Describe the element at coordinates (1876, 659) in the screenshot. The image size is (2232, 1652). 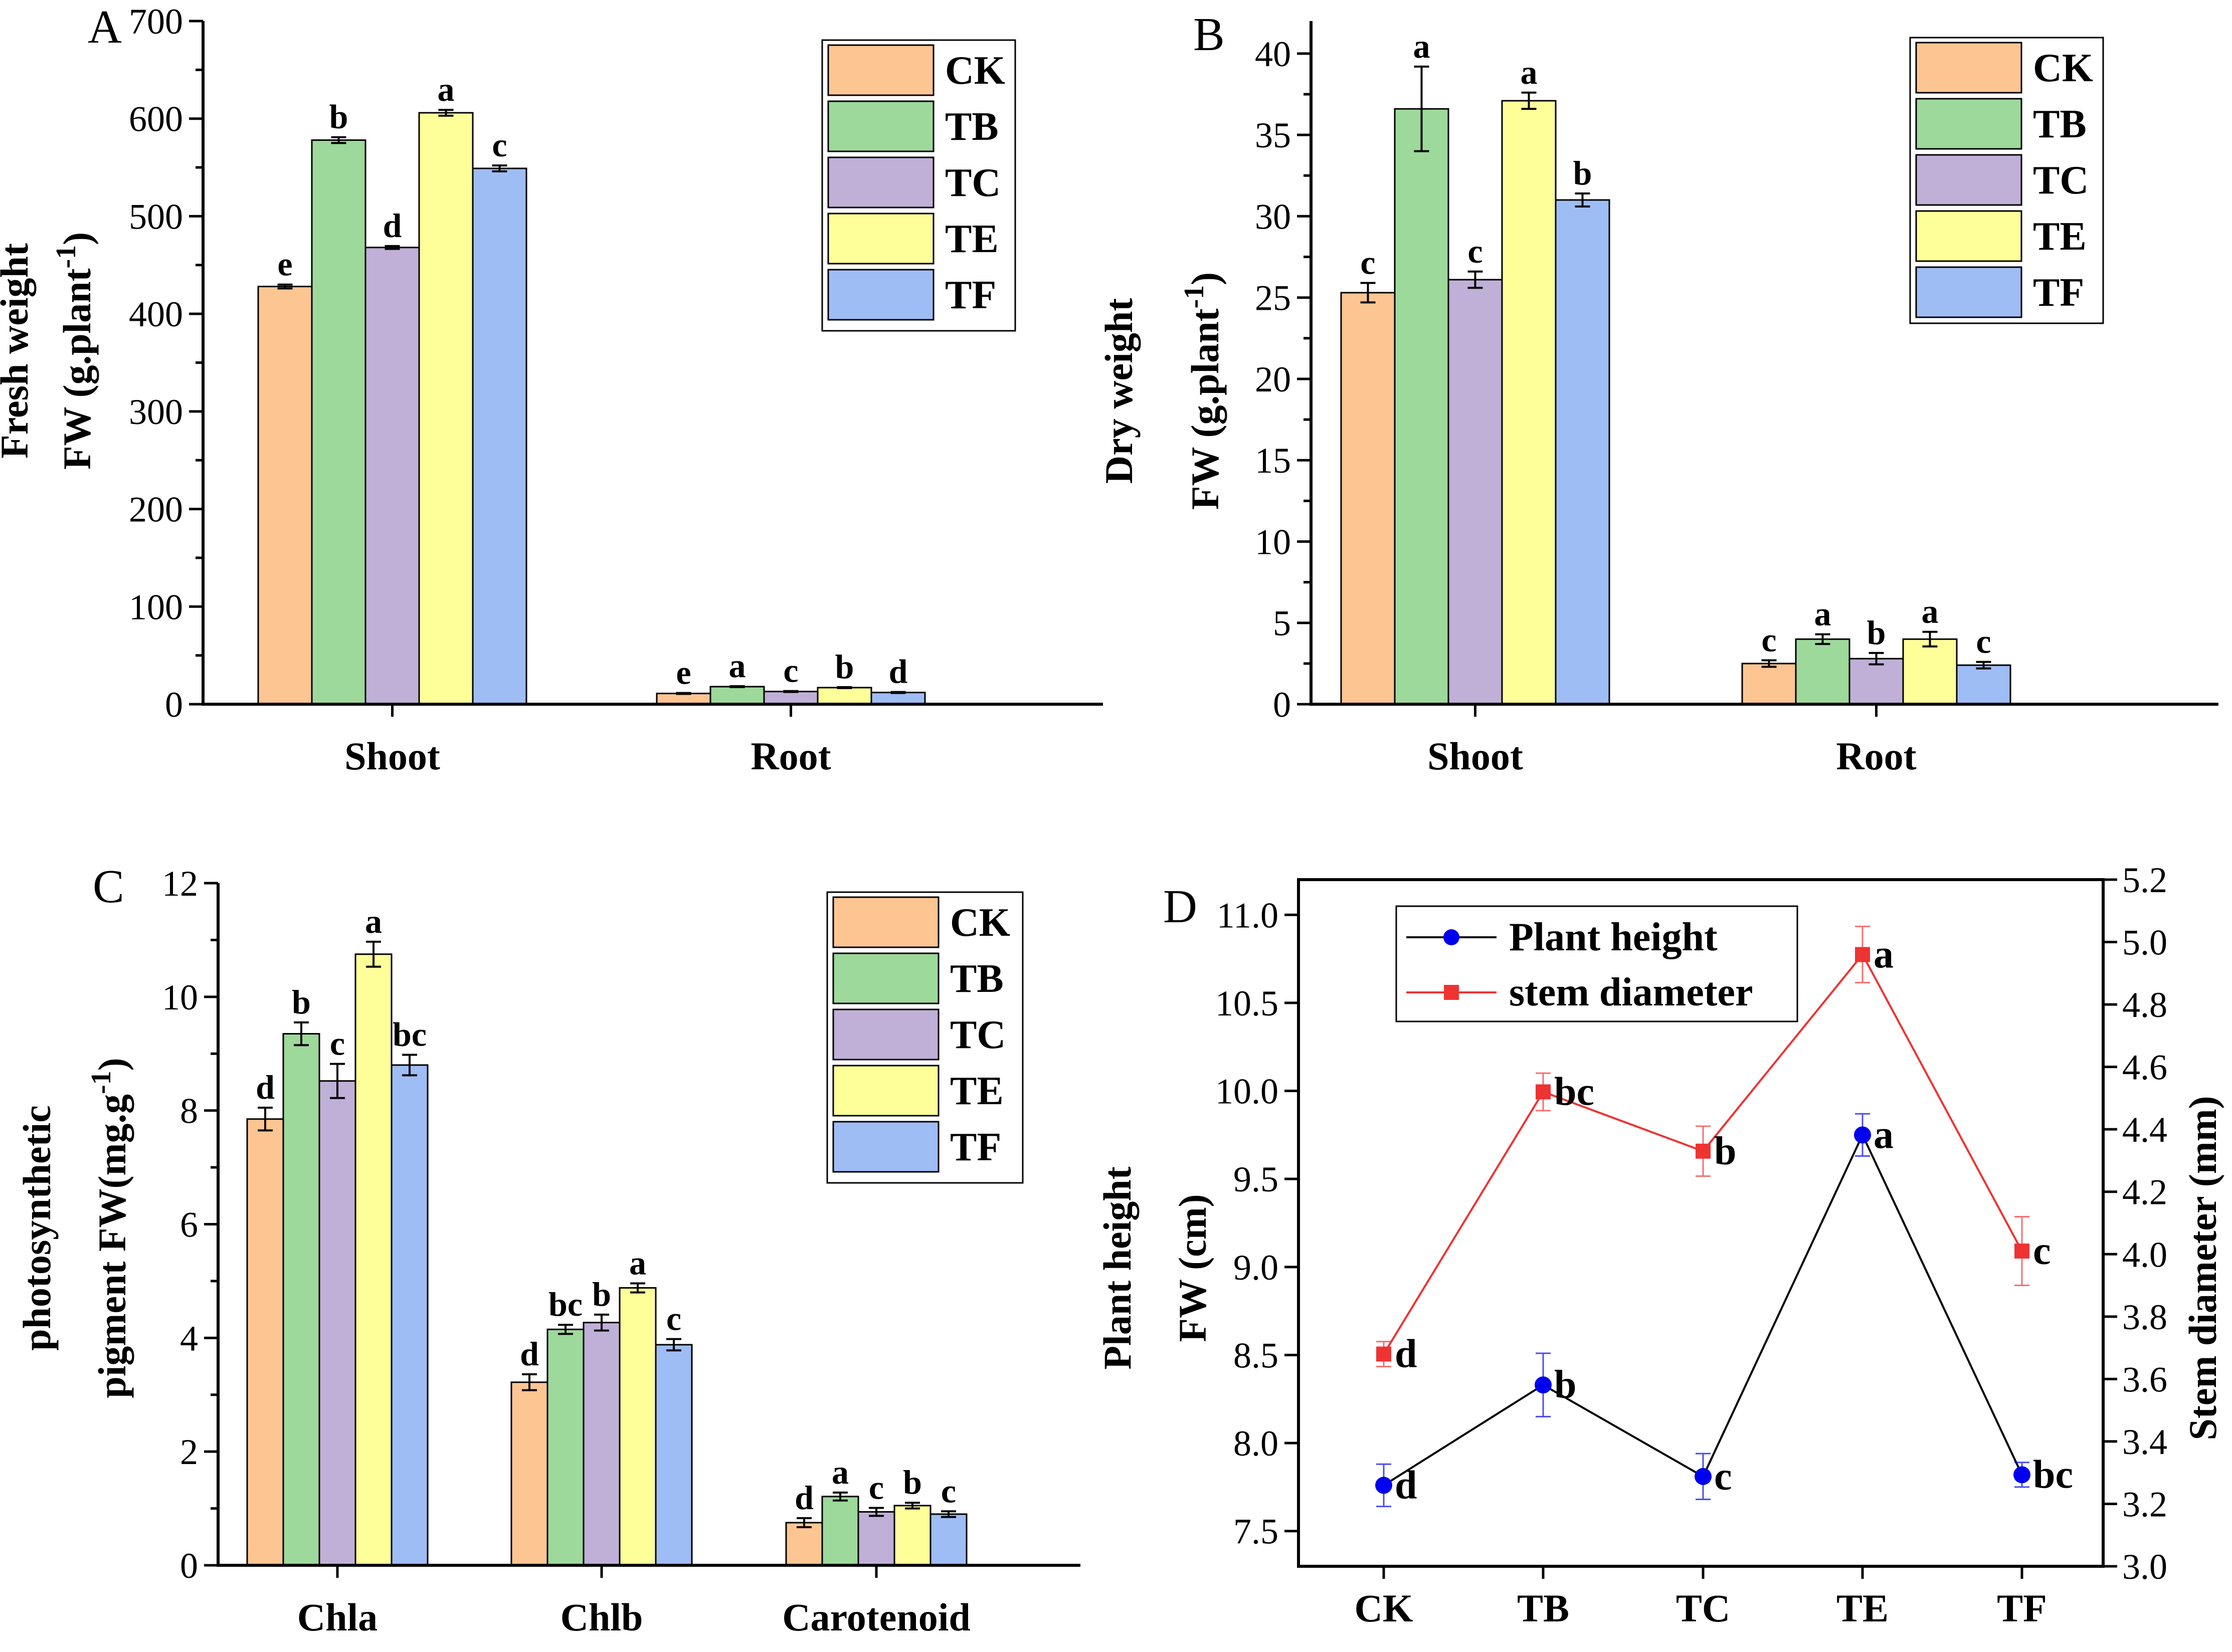
I see `panel-b-errorbar-tc-root` at that location.